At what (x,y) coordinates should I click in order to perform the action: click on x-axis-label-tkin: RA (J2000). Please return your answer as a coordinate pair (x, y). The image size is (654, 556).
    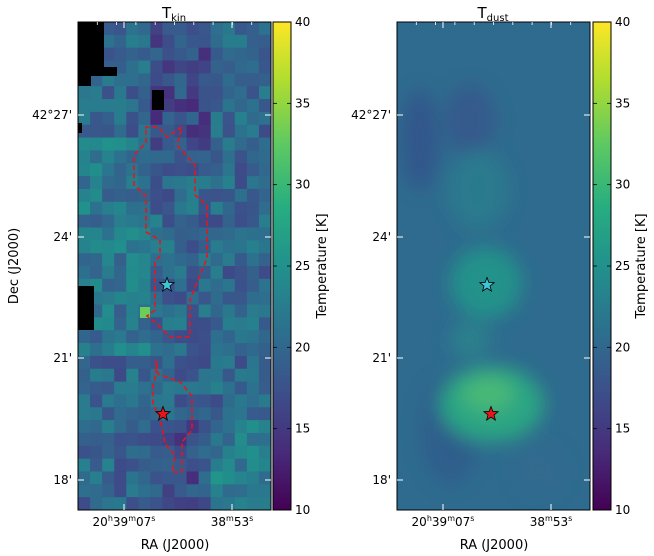
    Looking at the image, I should click on (175, 545).